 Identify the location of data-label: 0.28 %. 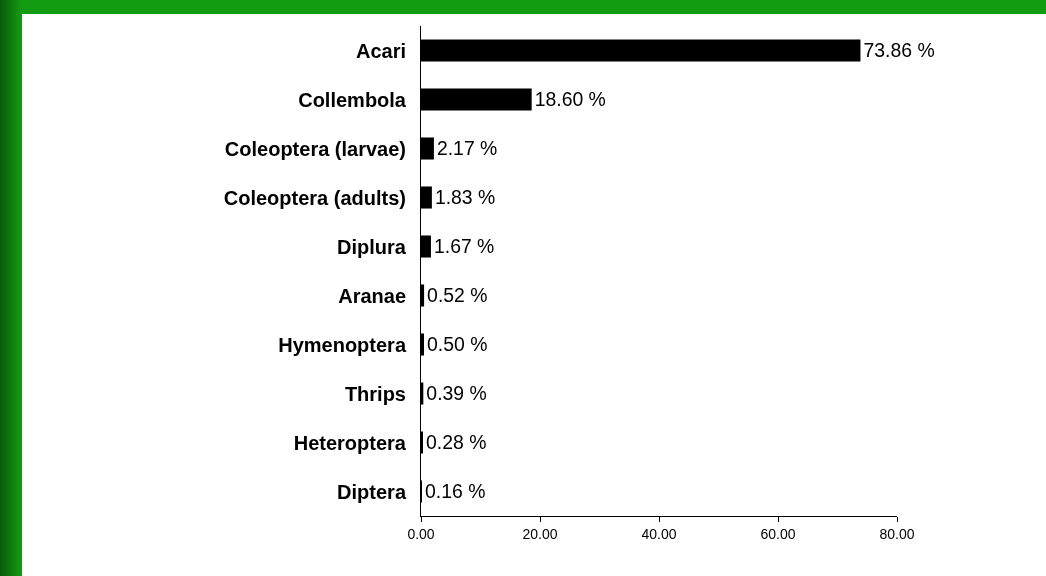
(456, 442).